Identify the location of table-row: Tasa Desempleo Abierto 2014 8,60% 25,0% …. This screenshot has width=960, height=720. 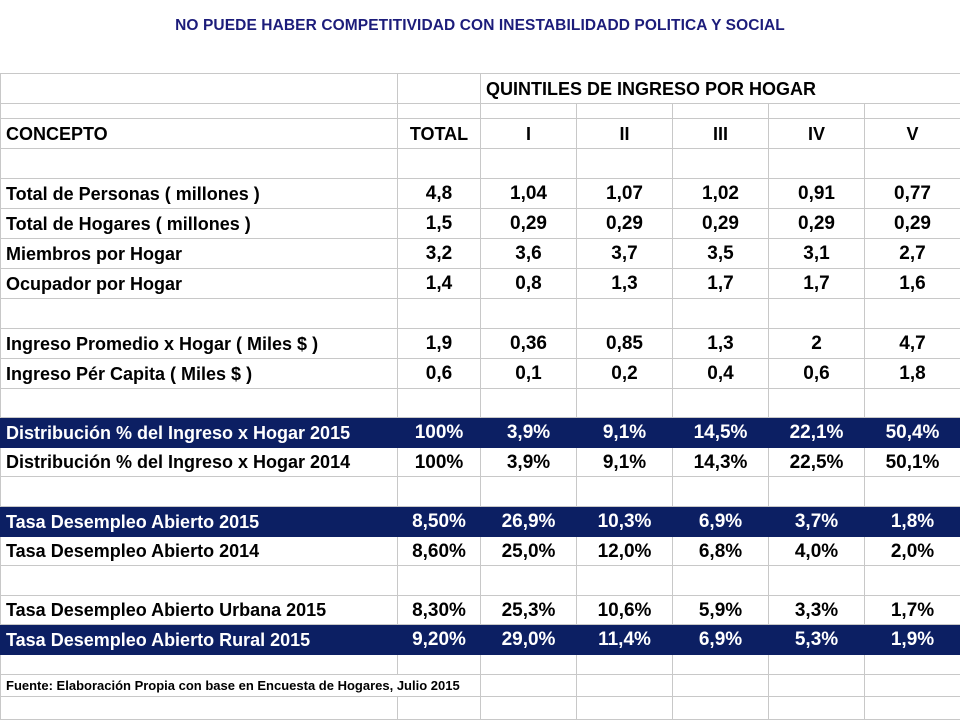
(480, 551).